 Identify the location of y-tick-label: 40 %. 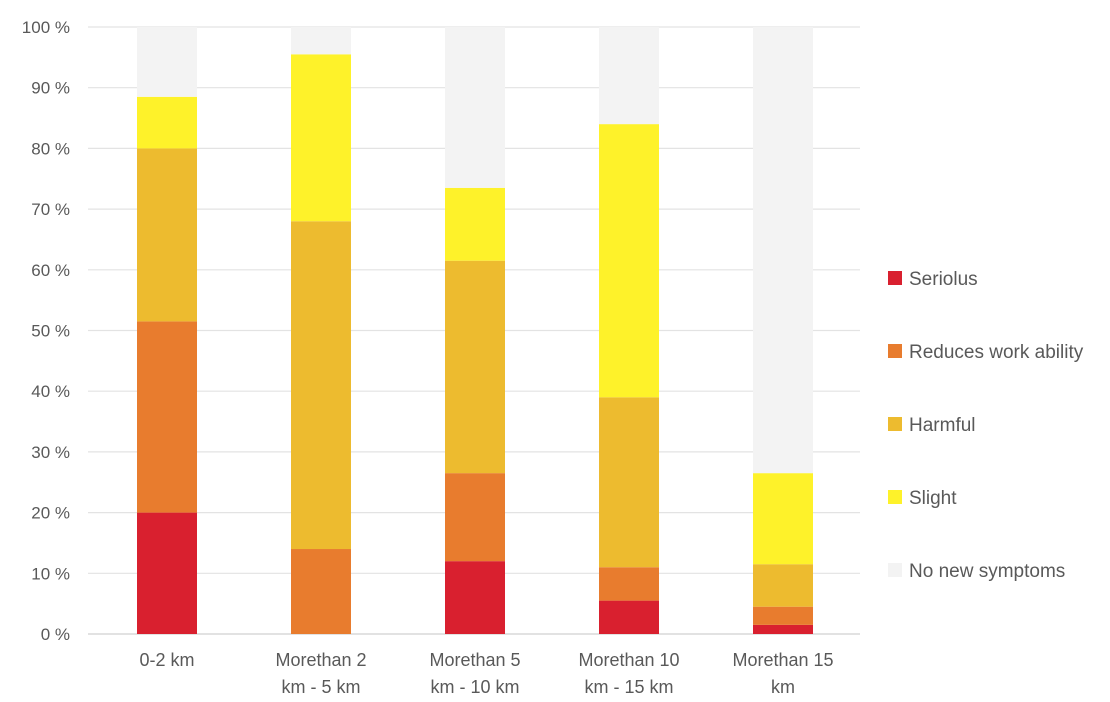
(50, 391).